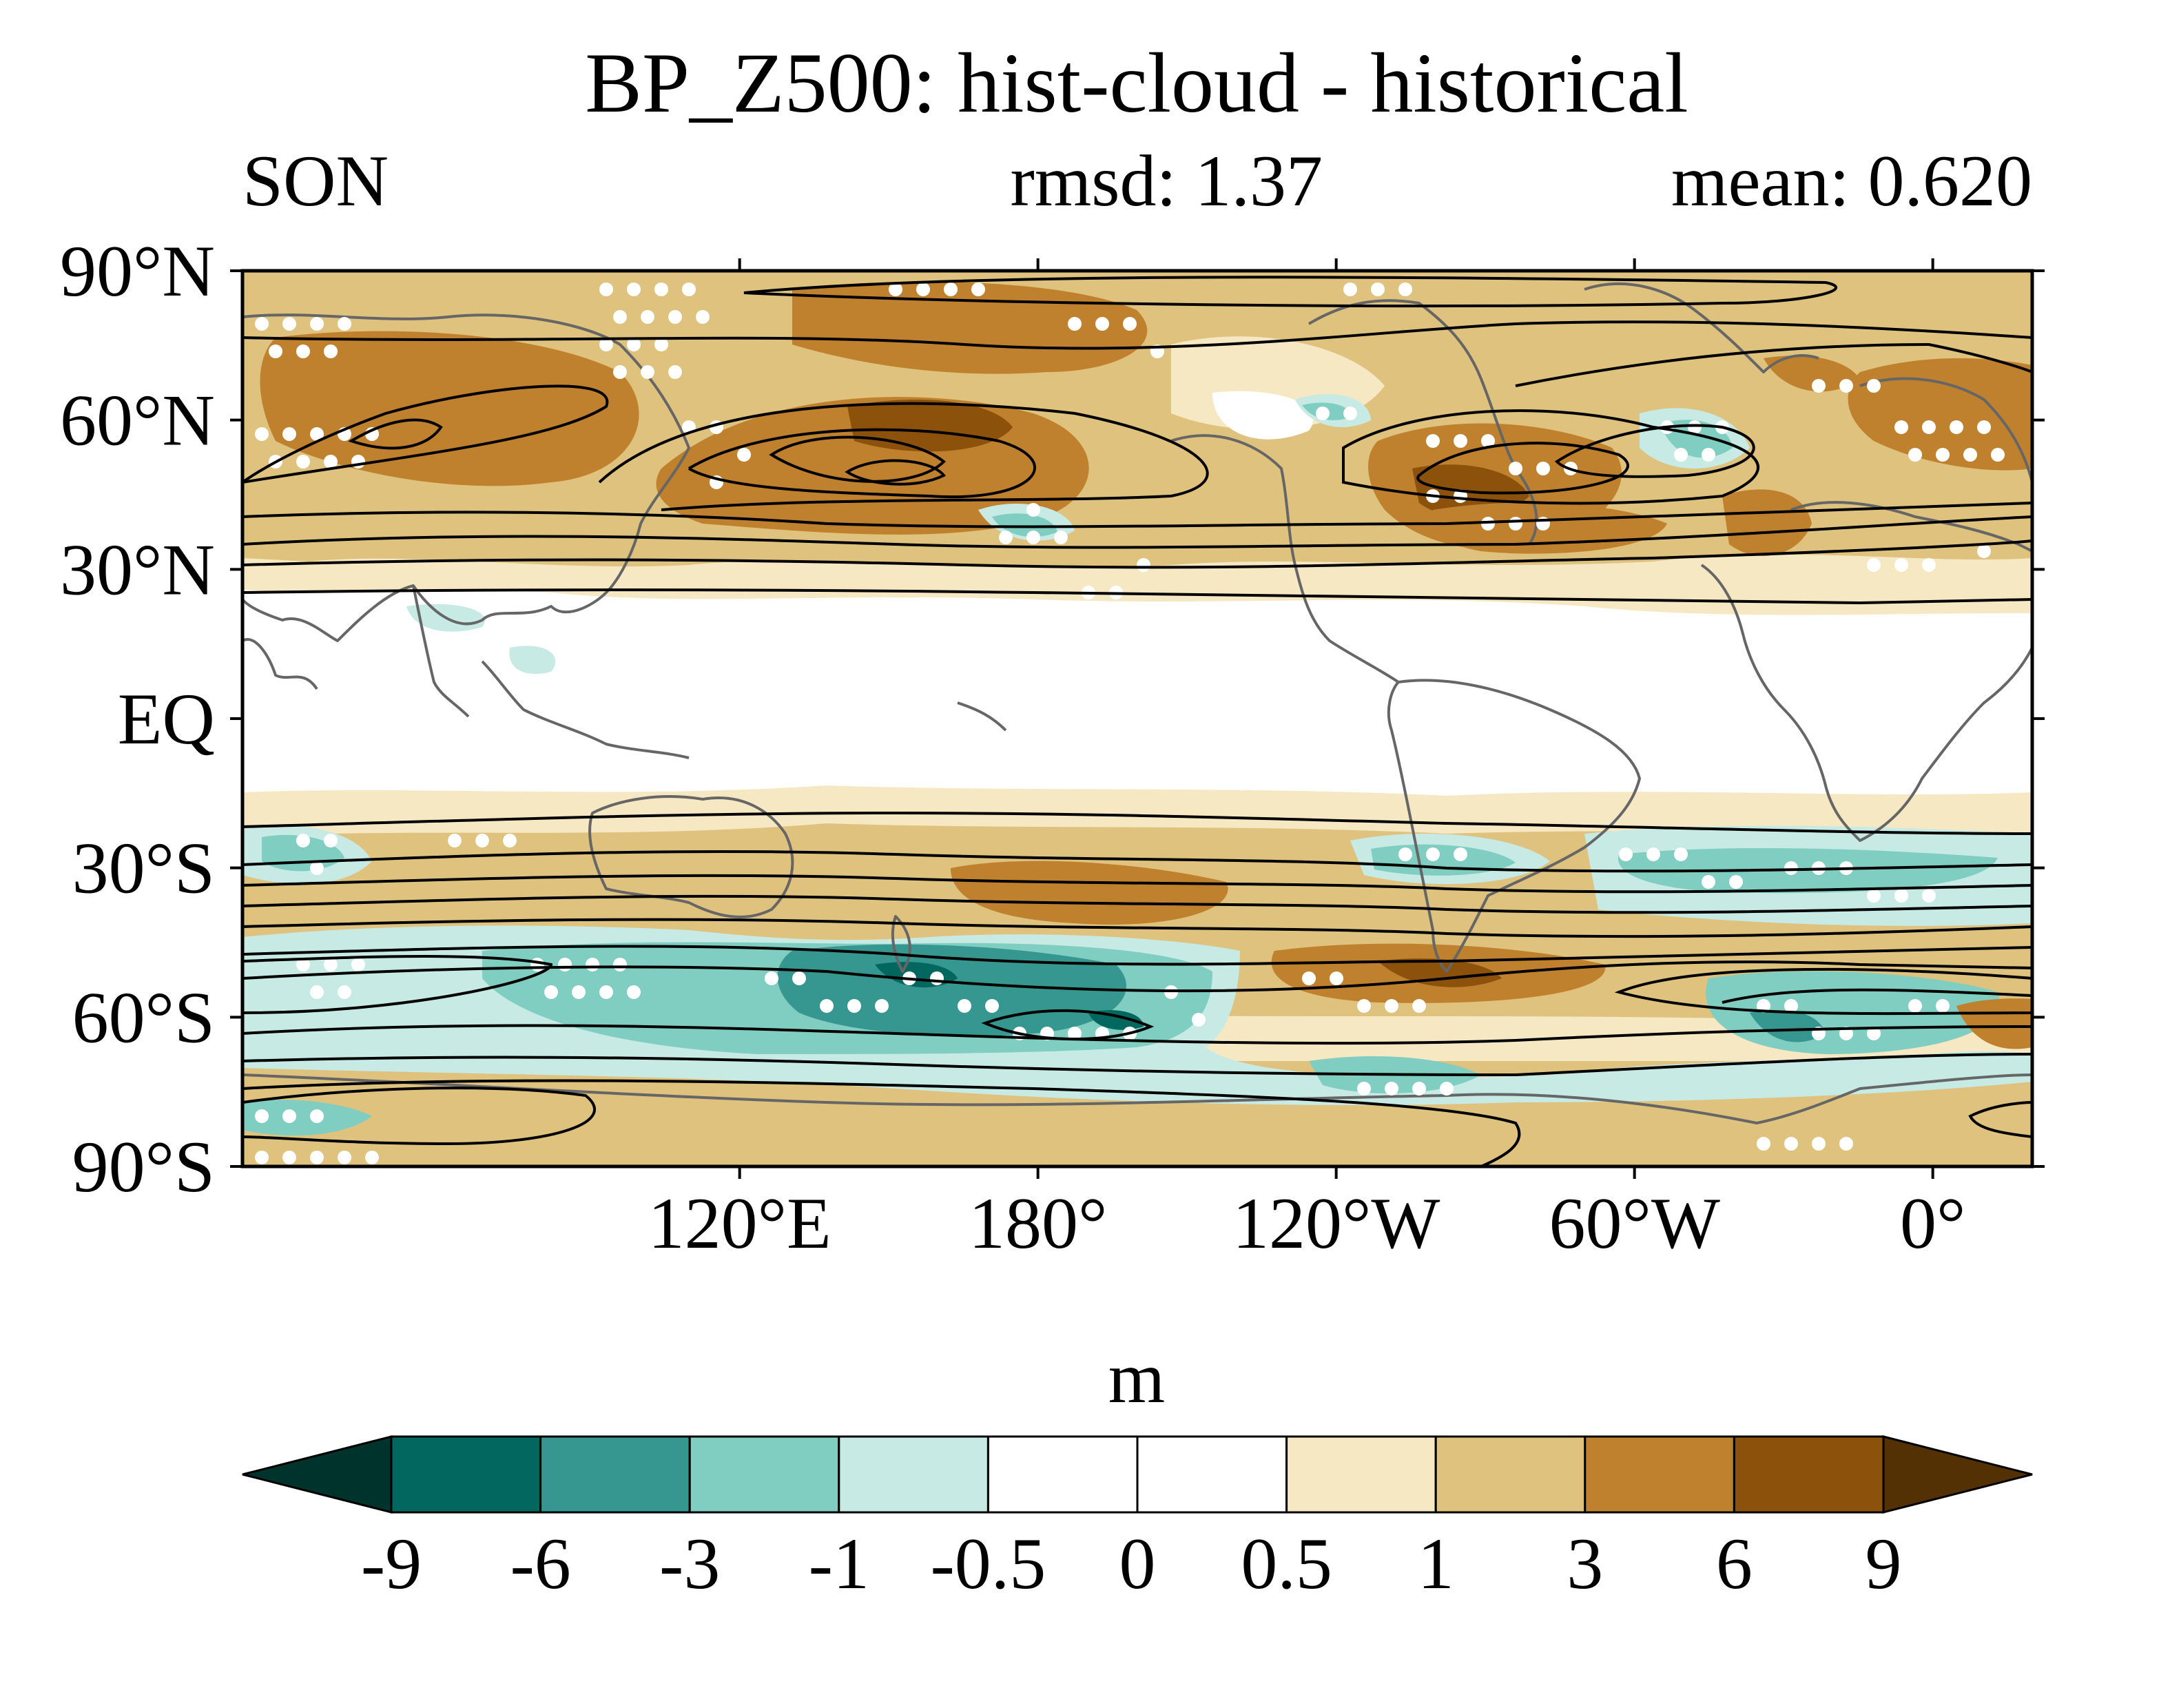 This screenshot has width=2170, height=1708. What do you see at coordinates (143, 1166) in the screenshot?
I see `y-tick-label: 90°S` at bounding box center [143, 1166].